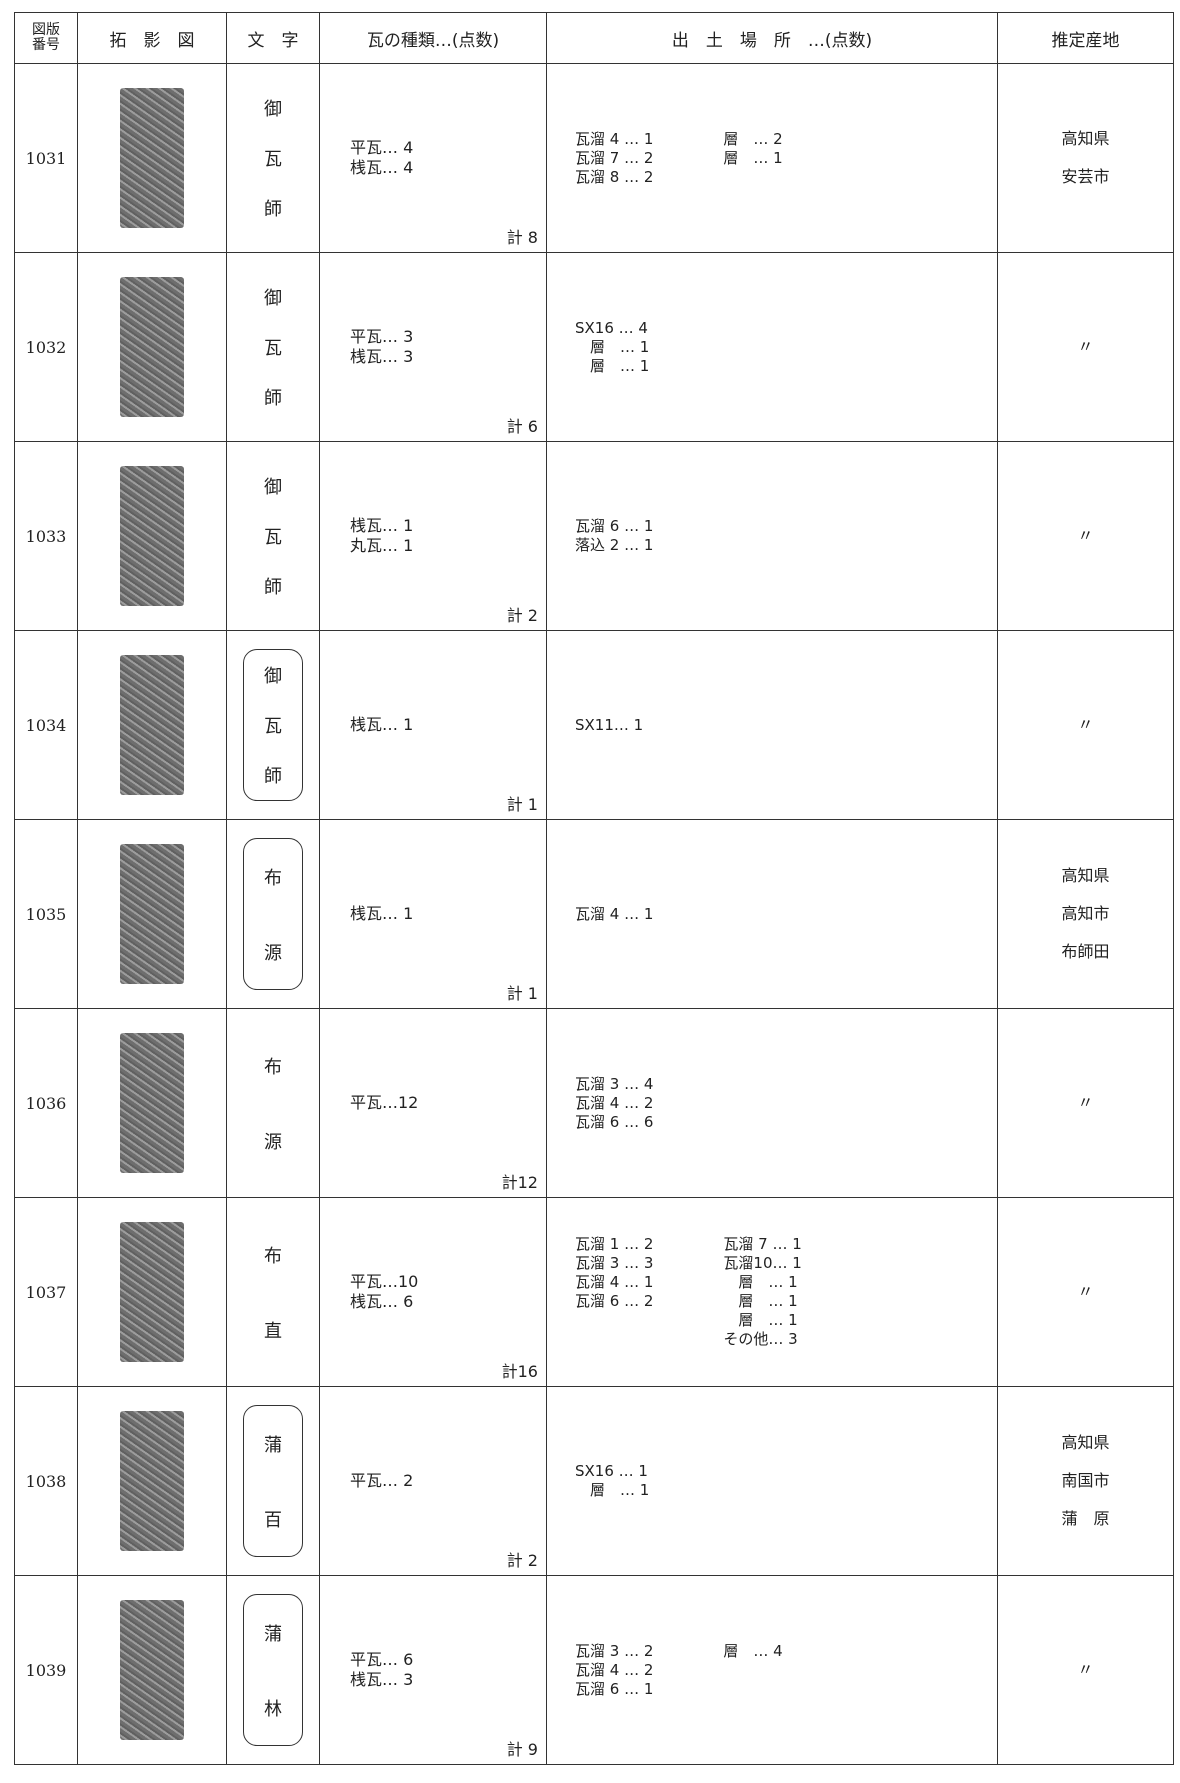 The width and height of the screenshot is (1180, 1783). I want to click on origin-cell: 高知県 安芸市, so click(1085, 158).